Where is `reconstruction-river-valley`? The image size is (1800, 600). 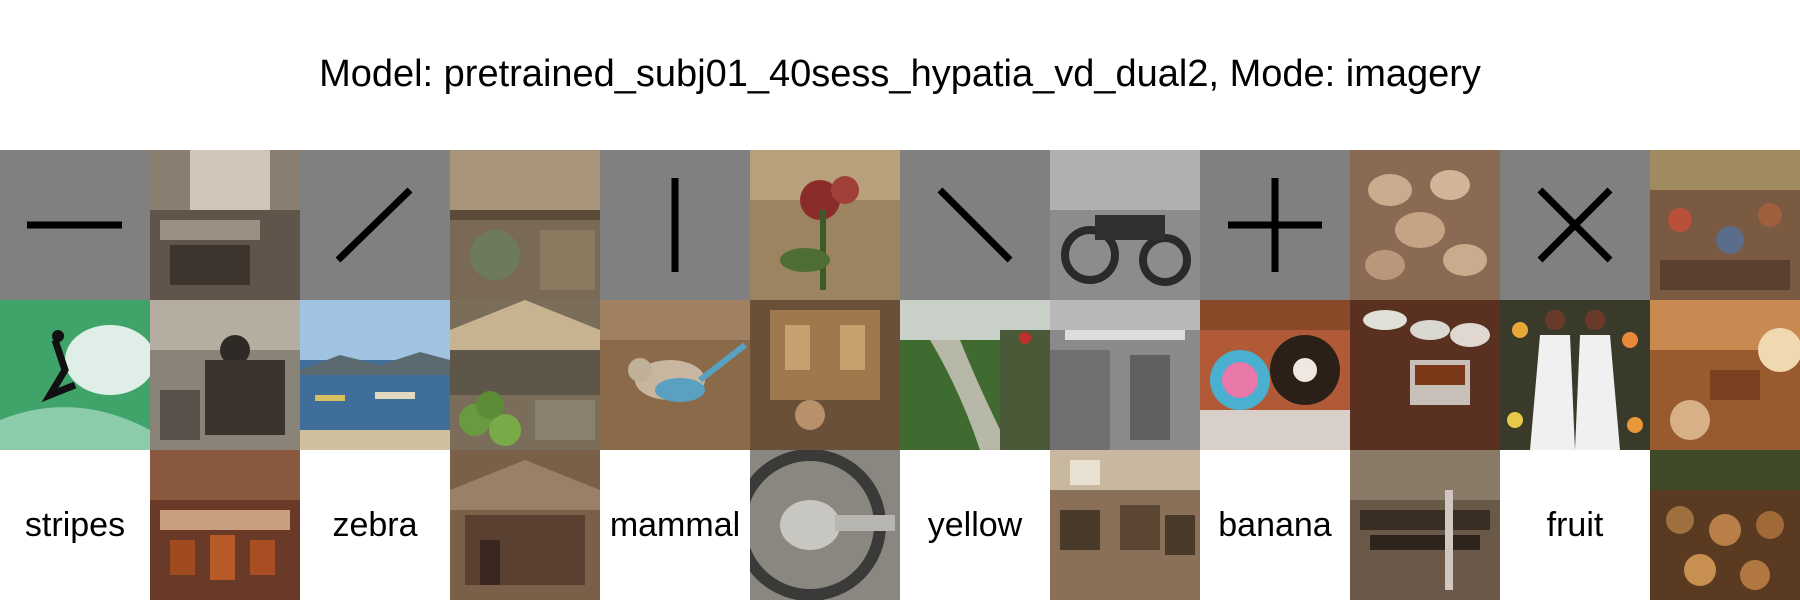
reconstruction-river-valley is located at coordinates (975, 375).